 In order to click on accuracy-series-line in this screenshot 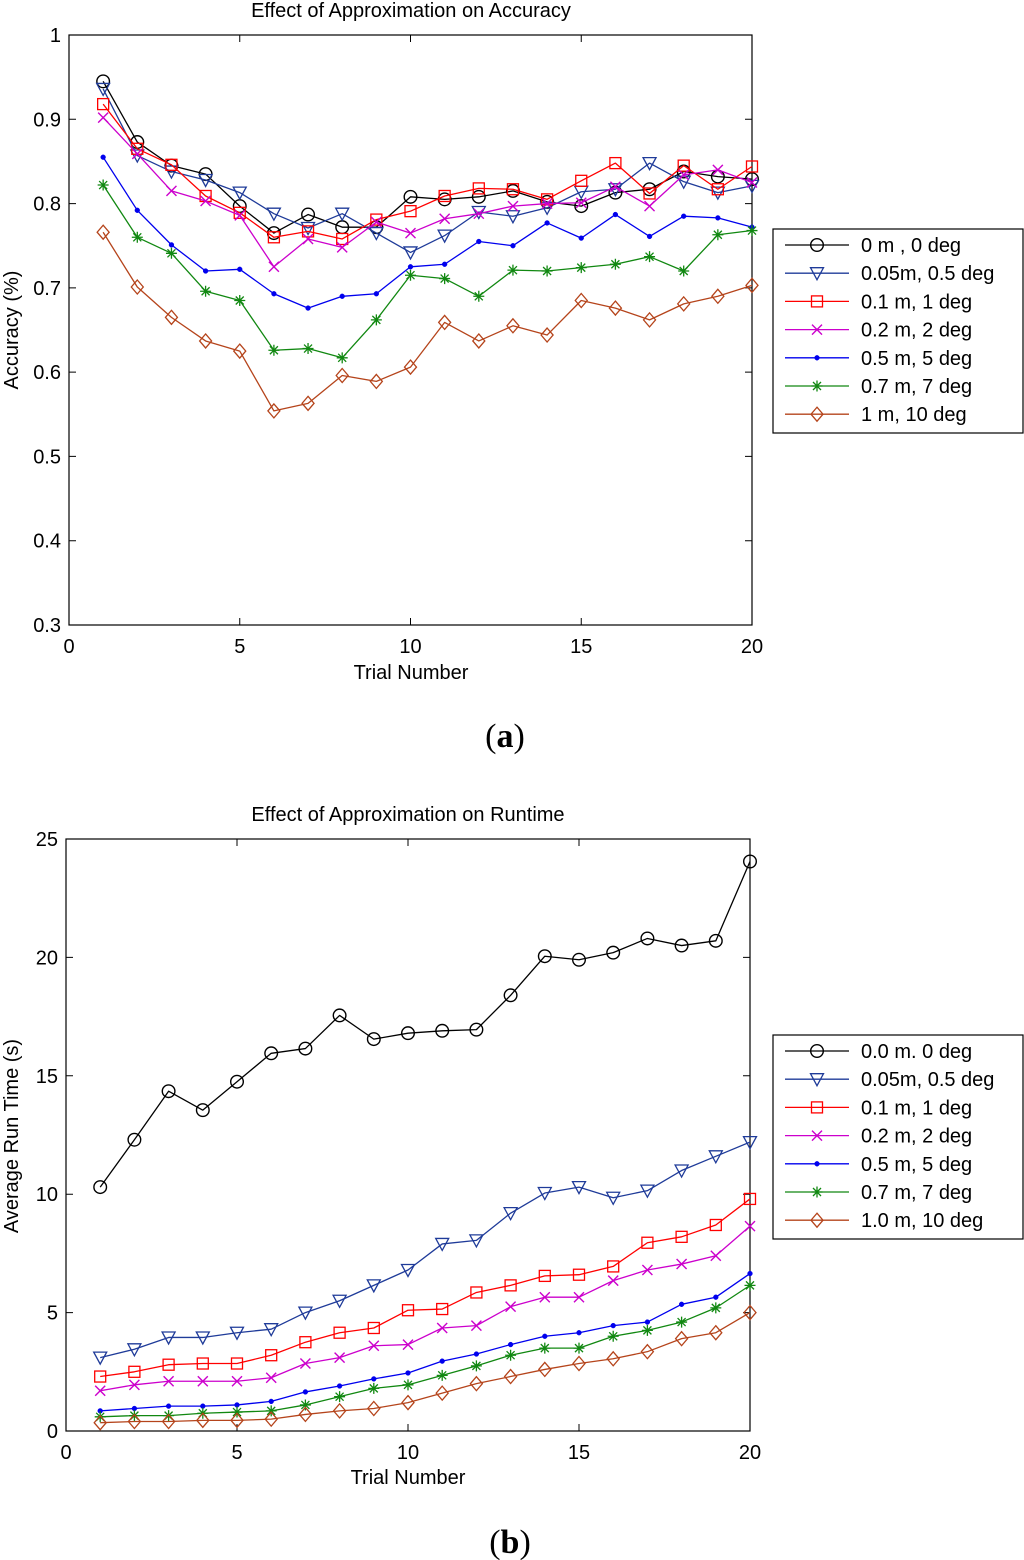, I will do `click(427, 232)`.